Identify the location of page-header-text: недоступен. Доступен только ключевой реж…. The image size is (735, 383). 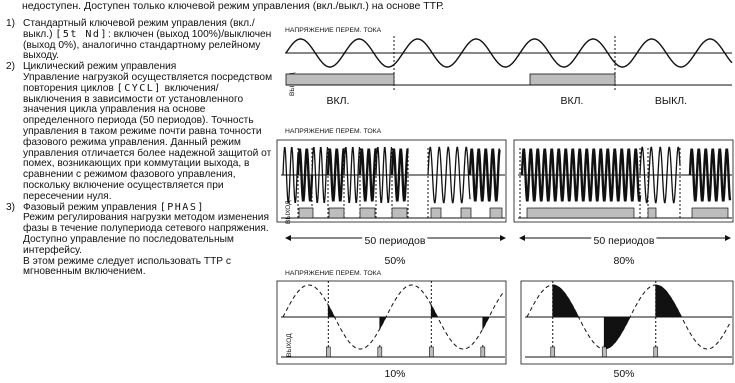
(233, 6).